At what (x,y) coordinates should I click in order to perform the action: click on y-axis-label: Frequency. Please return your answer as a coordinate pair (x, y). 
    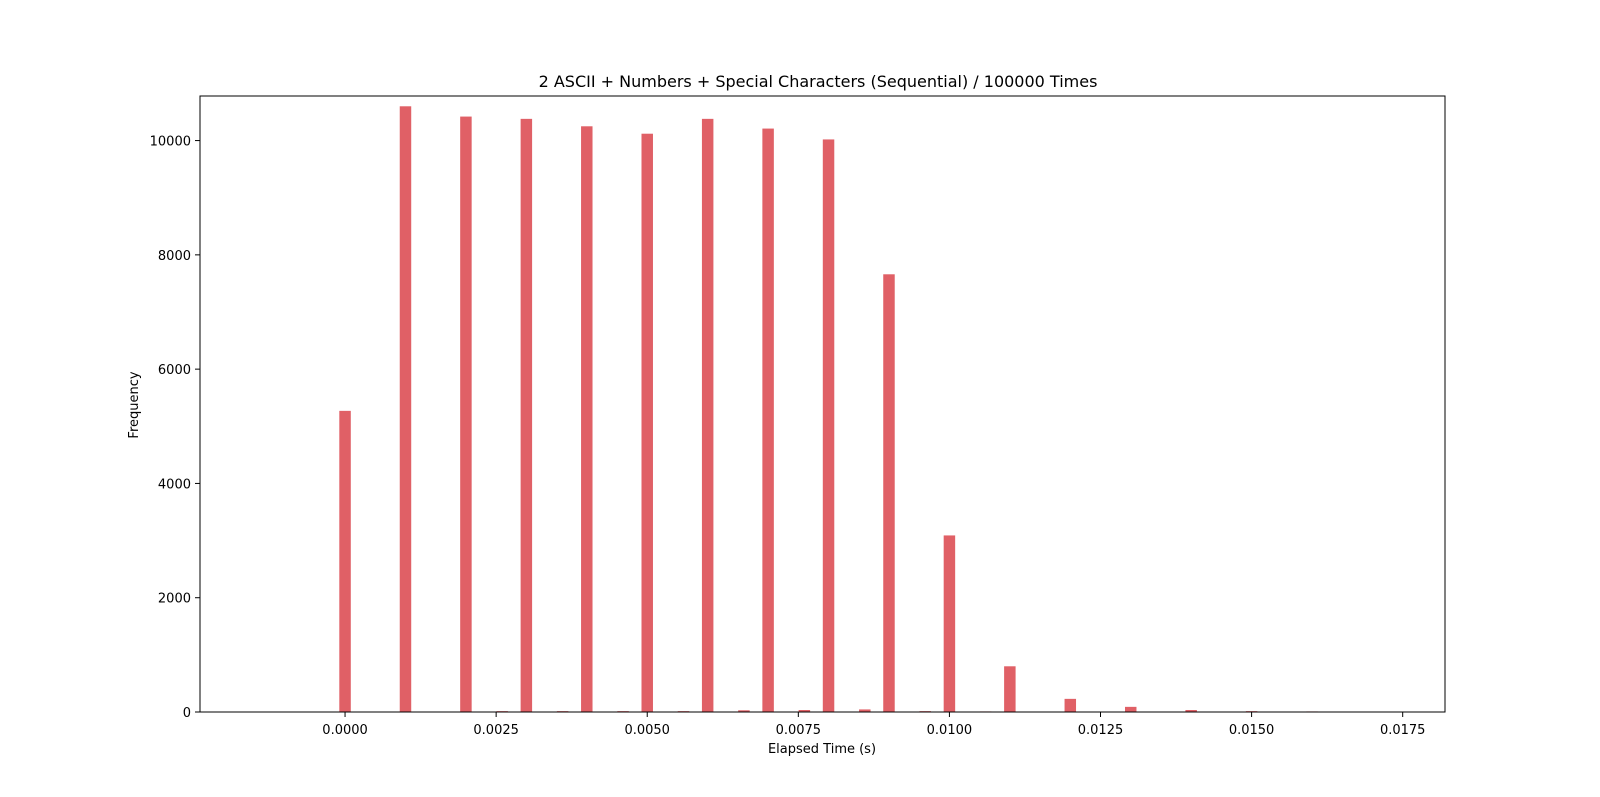
    Looking at the image, I should click on (134, 404).